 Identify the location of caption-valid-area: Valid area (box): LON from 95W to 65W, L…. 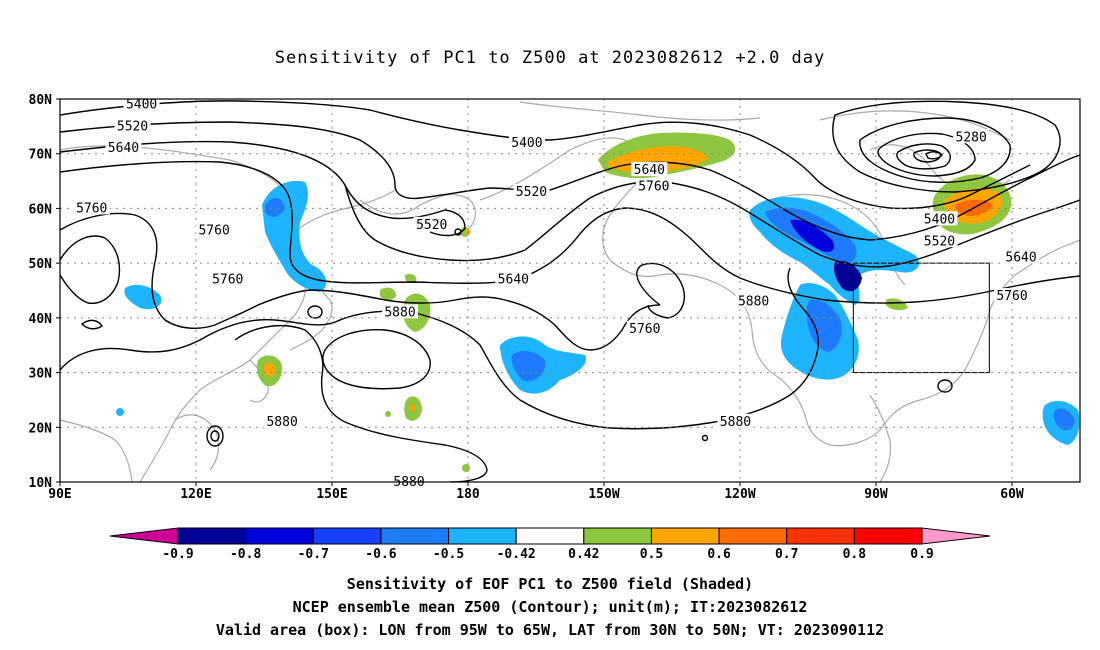
(550, 630).